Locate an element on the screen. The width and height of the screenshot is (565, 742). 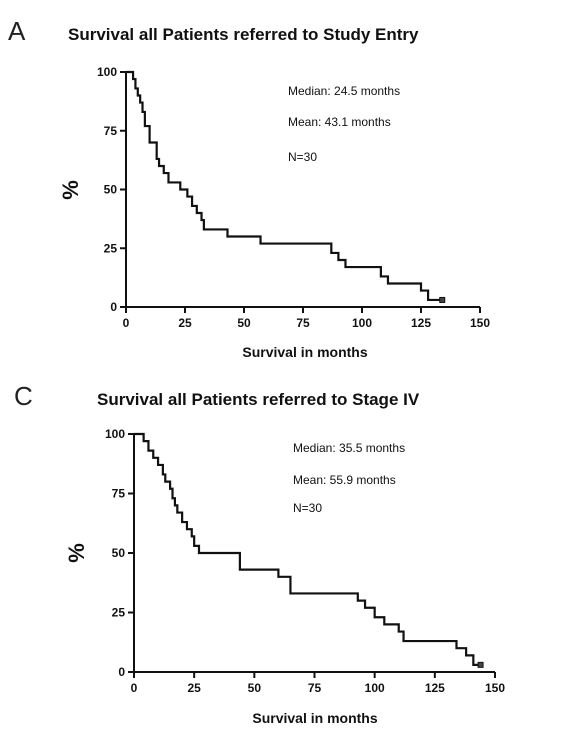
annotation-mean: Mean: 43.1 months is located at coordinates (339, 122).